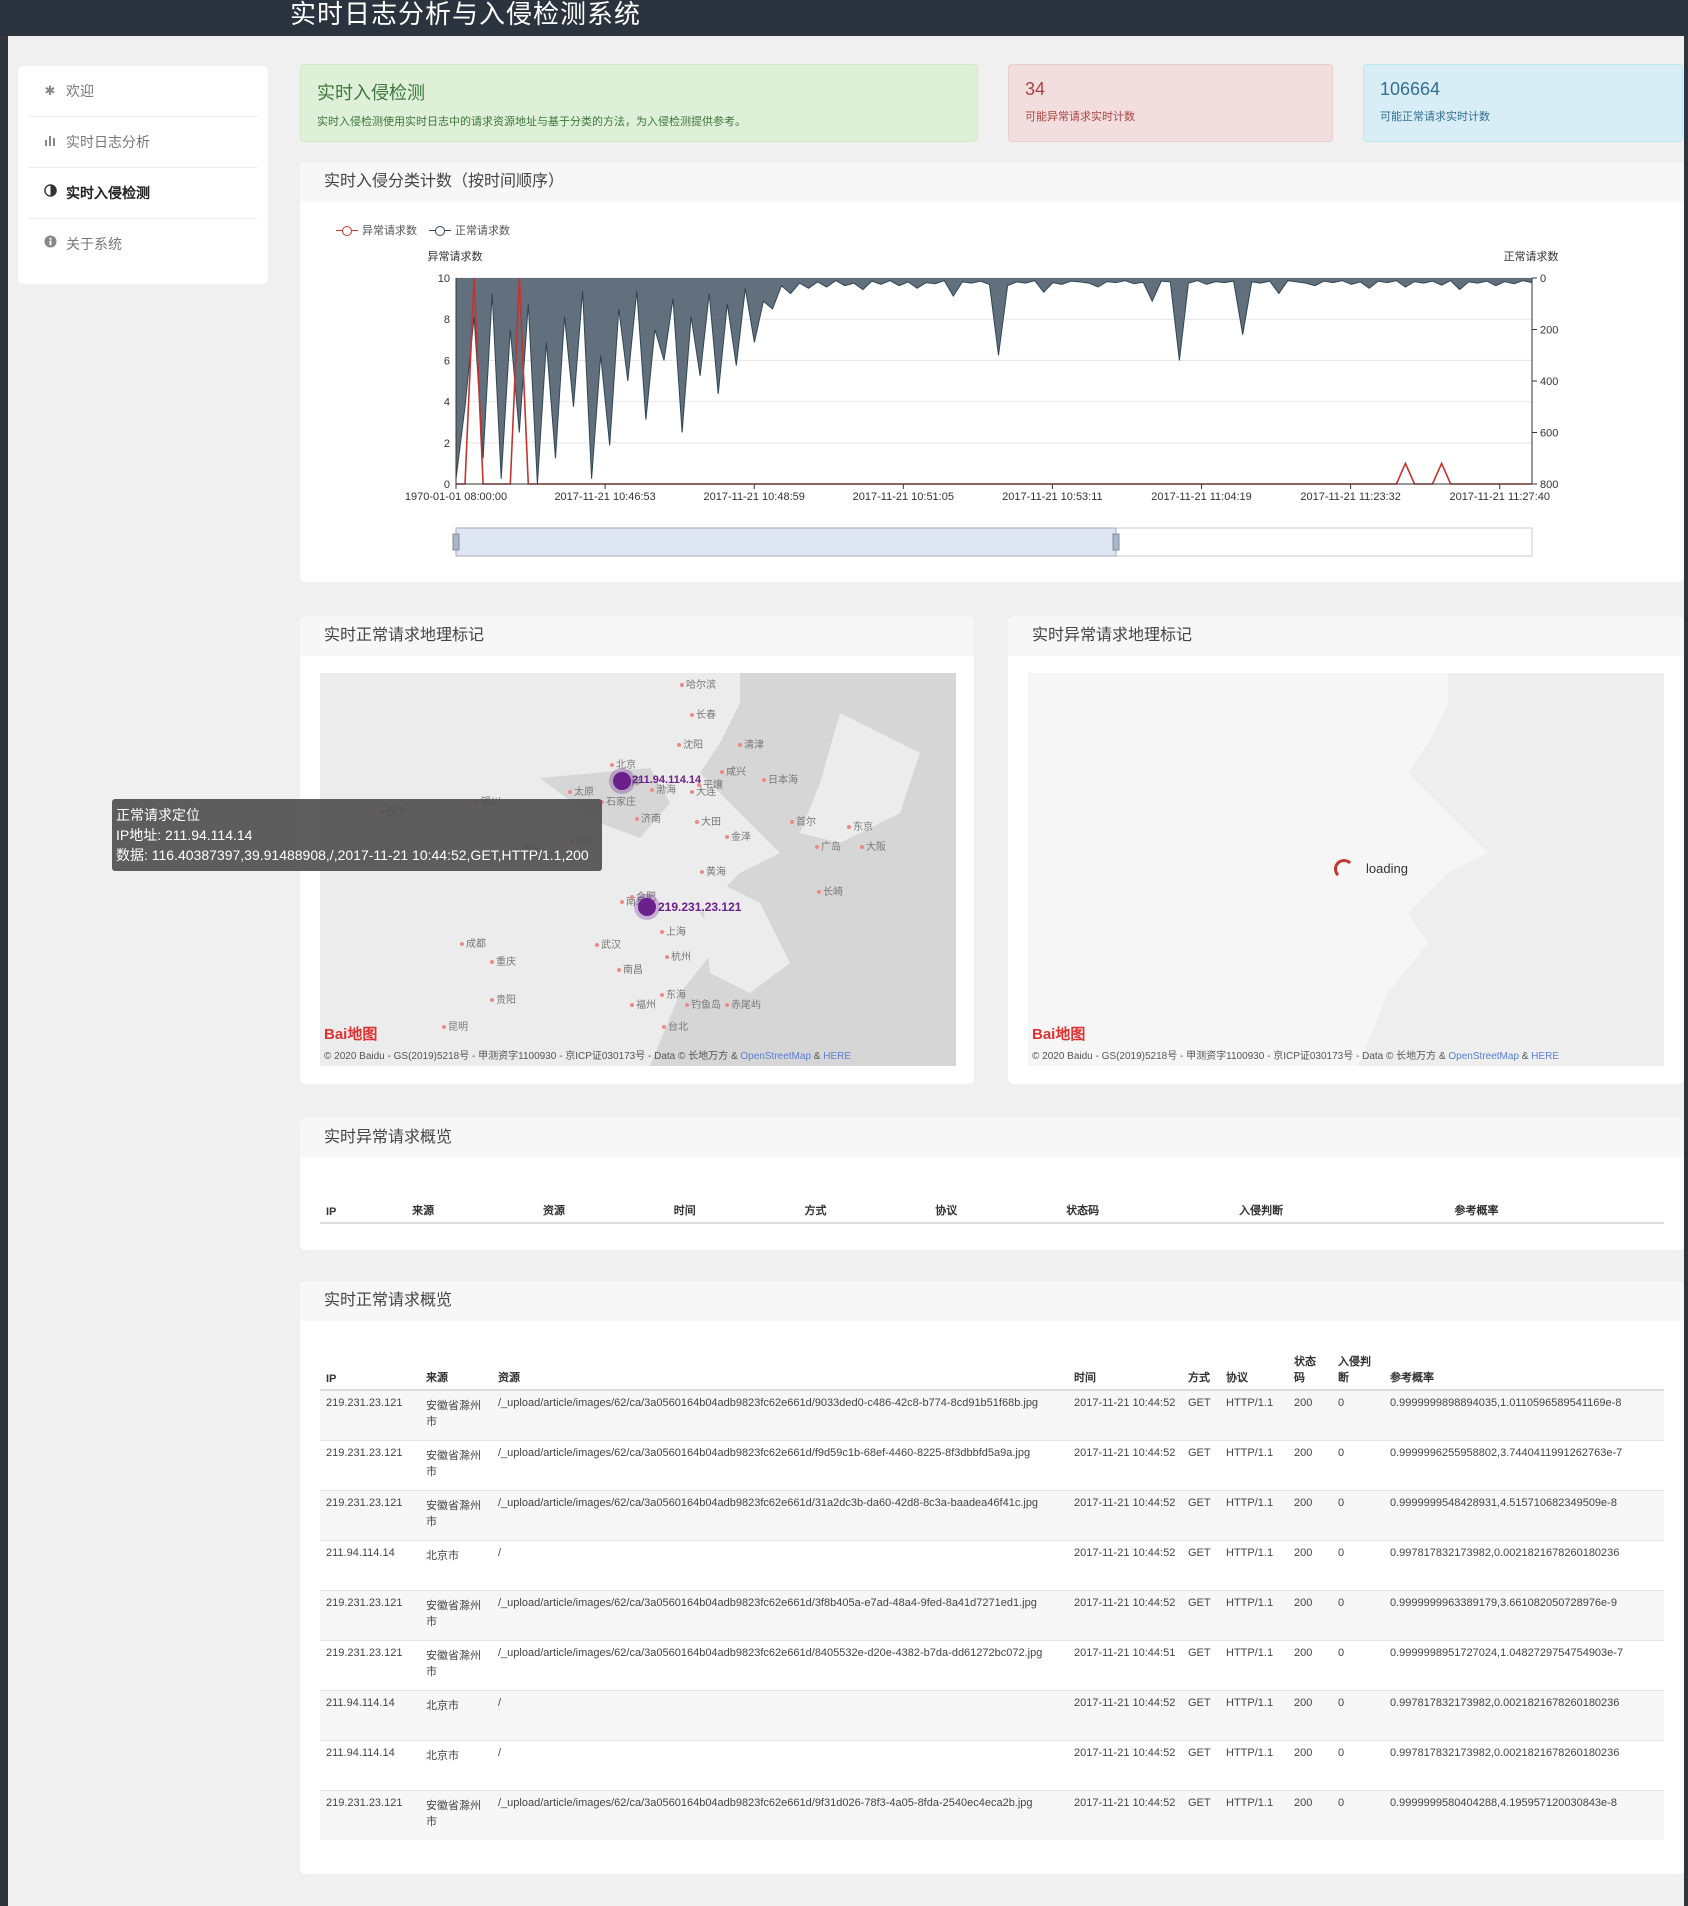 The width and height of the screenshot is (1688, 1906). What do you see at coordinates (1549, 331) in the screenshot?
I see `y-right-tick-label: 200` at bounding box center [1549, 331].